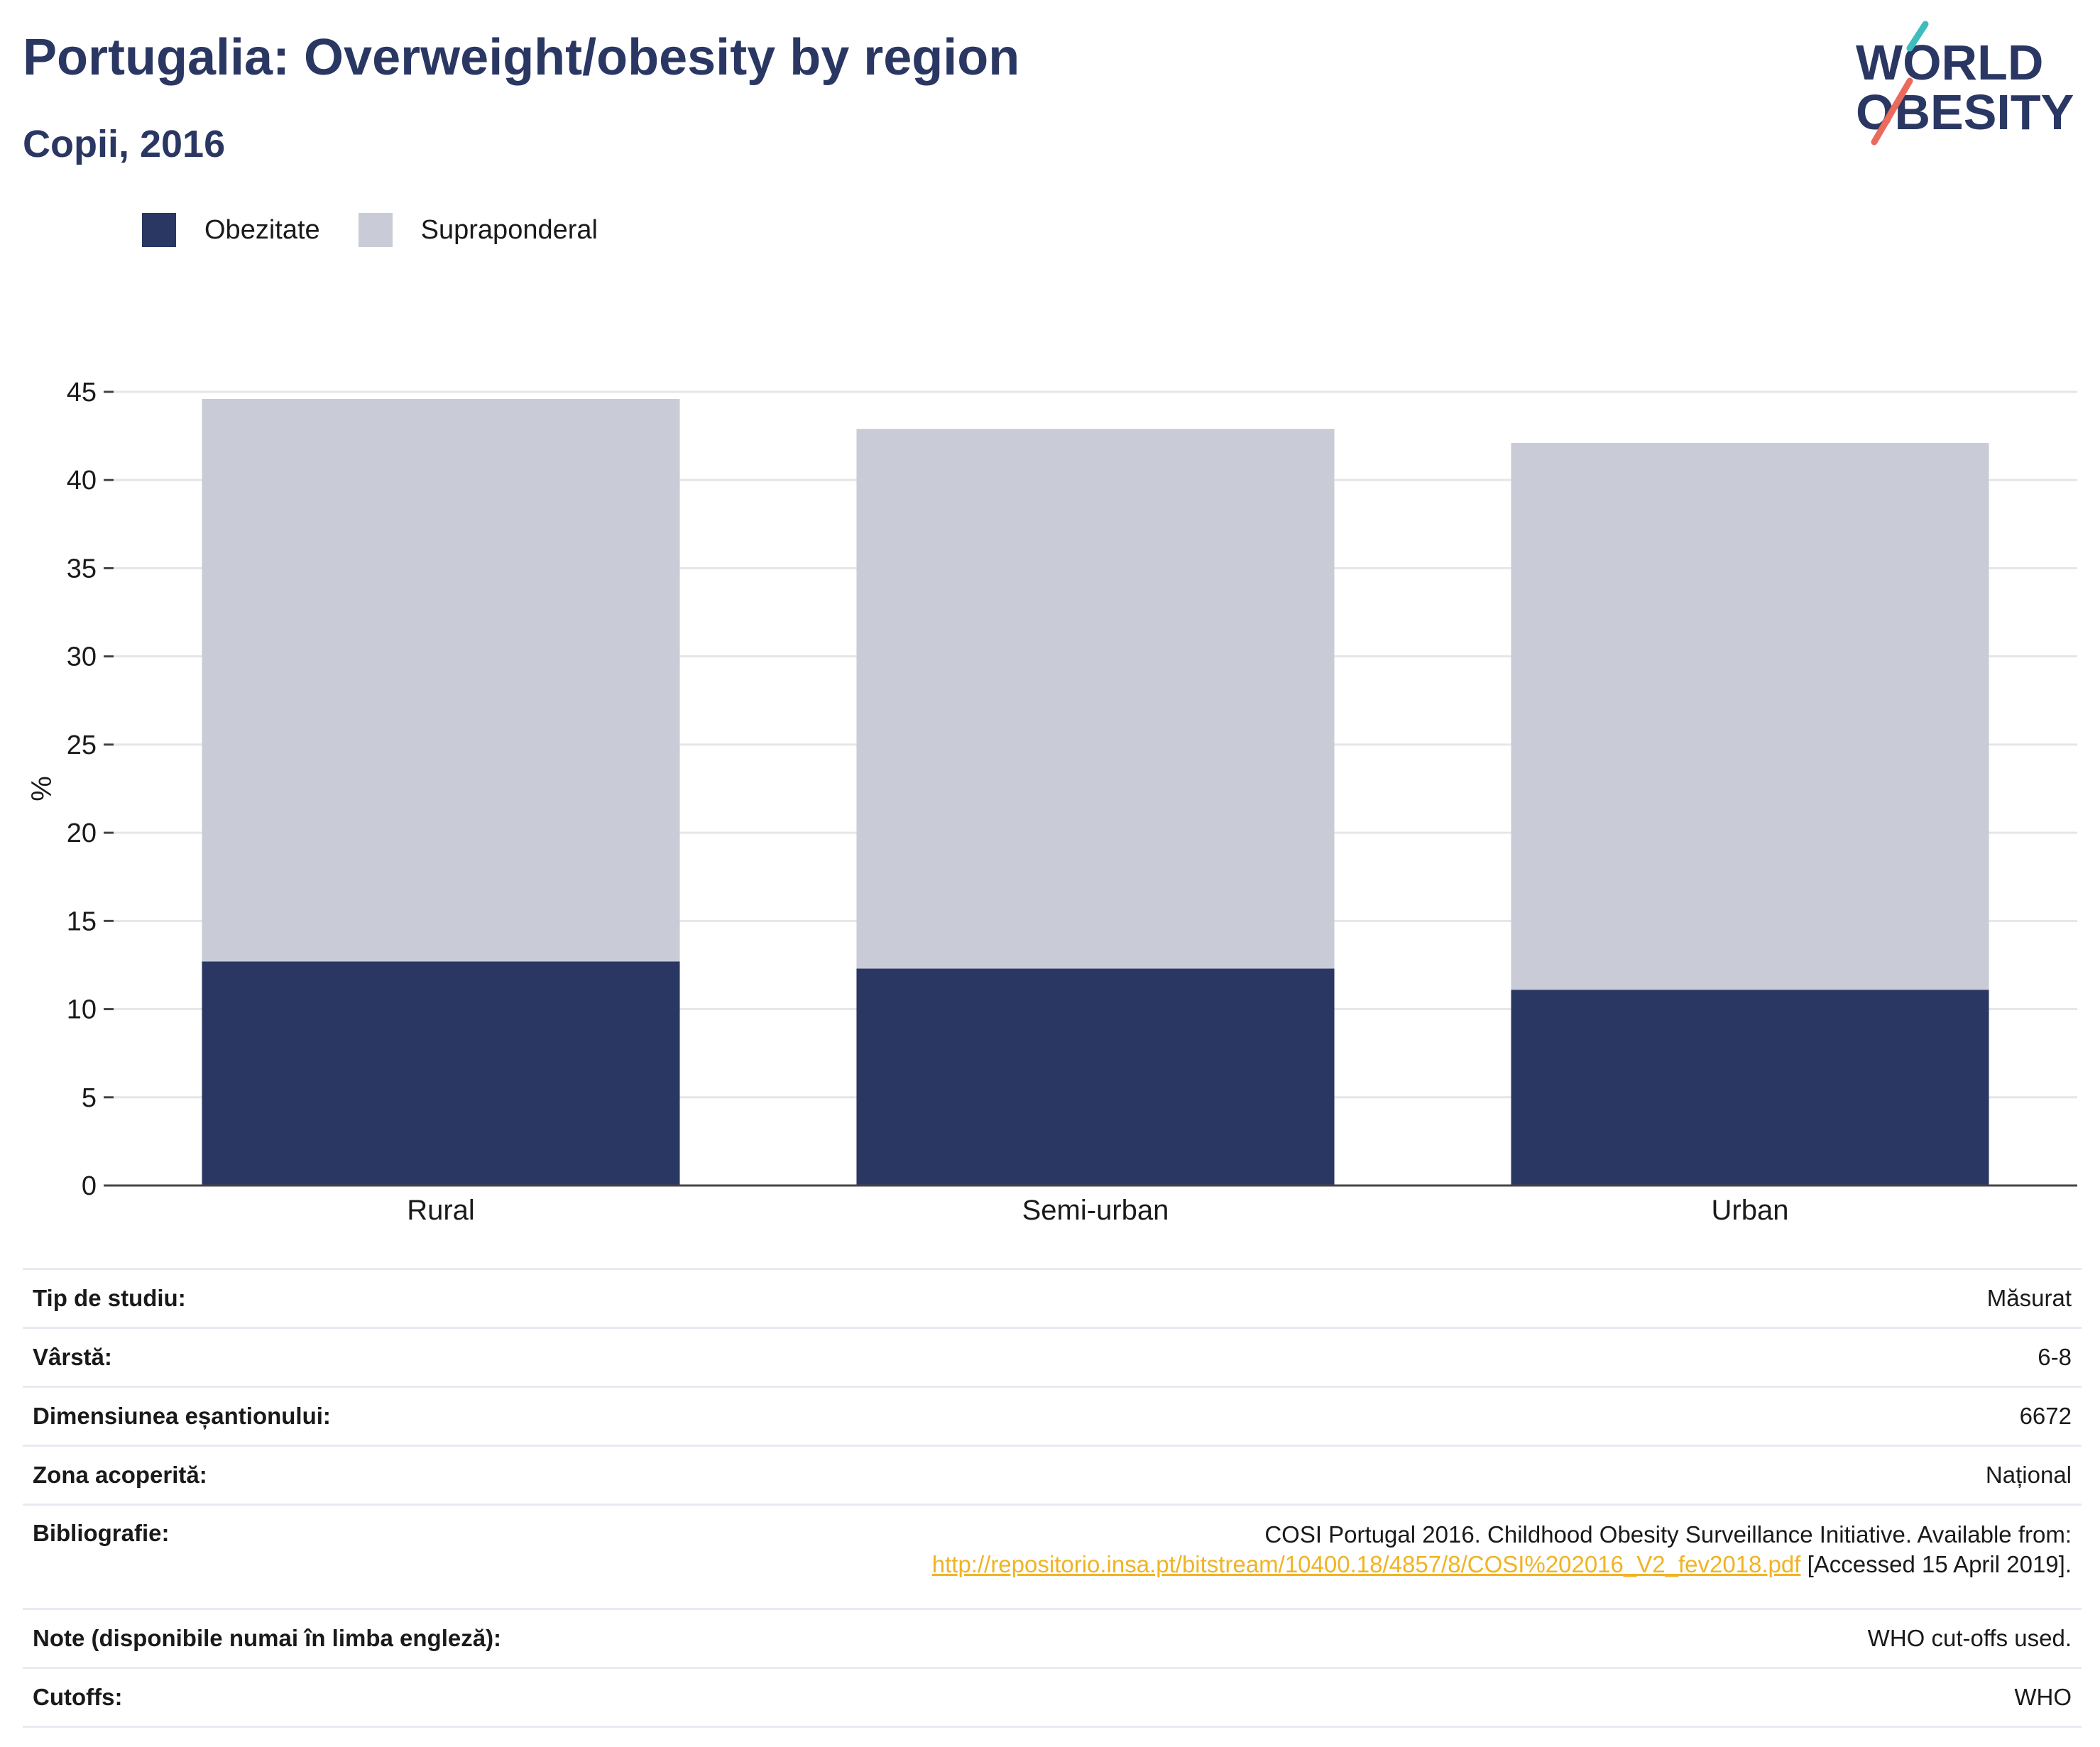 The height and width of the screenshot is (1747, 2100). What do you see at coordinates (1357, 1298) in the screenshot?
I see `detail-value: Măsurat` at bounding box center [1357, 1298].